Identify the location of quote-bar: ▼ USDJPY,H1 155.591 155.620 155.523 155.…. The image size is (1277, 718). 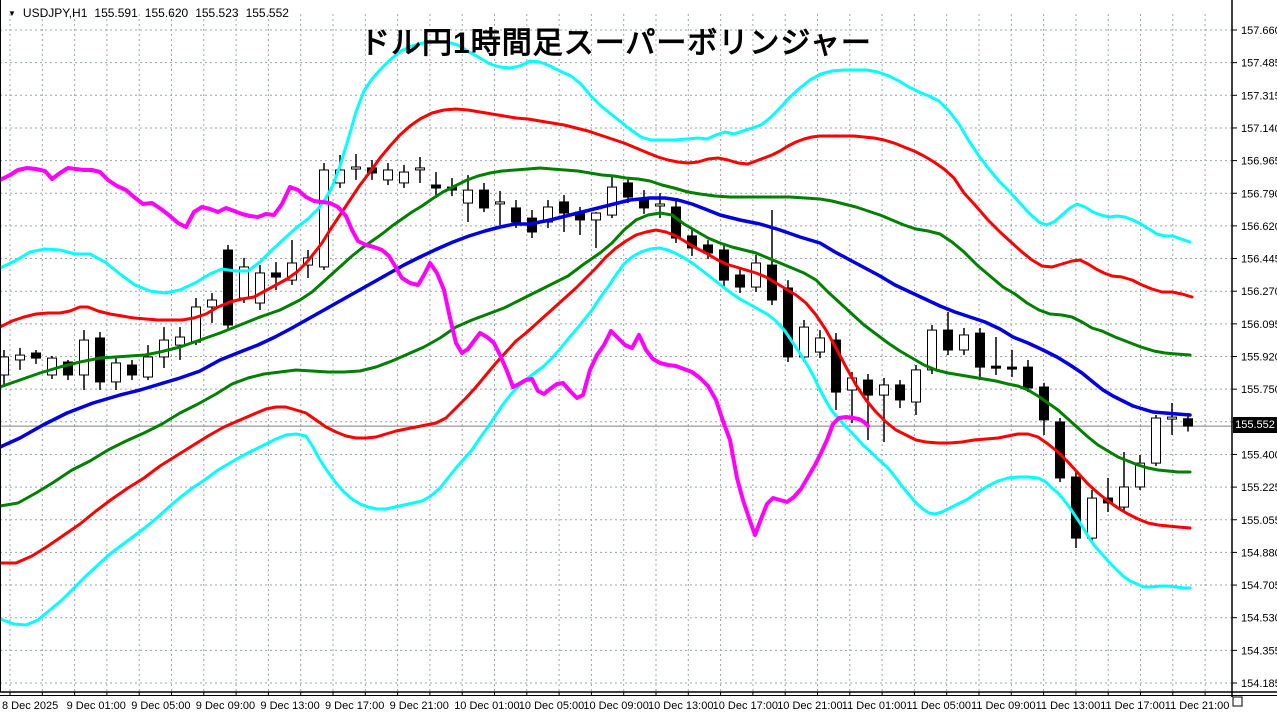
(148, 13).